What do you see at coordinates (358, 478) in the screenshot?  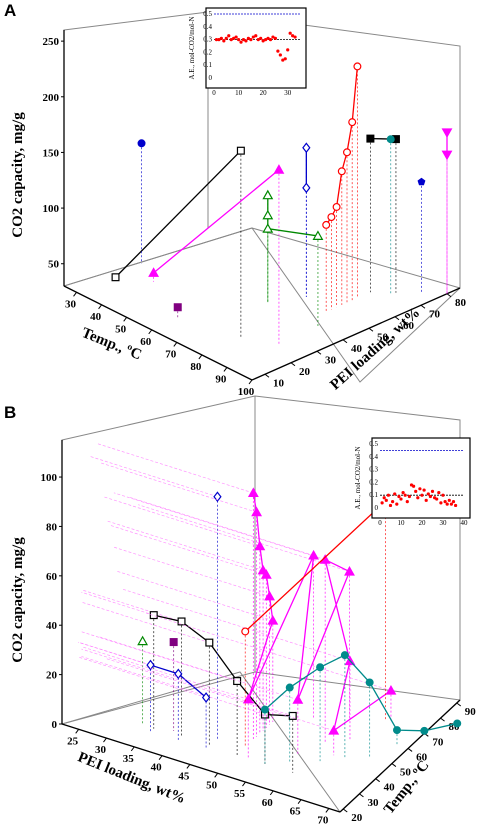 I see `panel-b-inset-y-label: A.E., mol-CO2/mol-N` at bounding box center [358, 478].